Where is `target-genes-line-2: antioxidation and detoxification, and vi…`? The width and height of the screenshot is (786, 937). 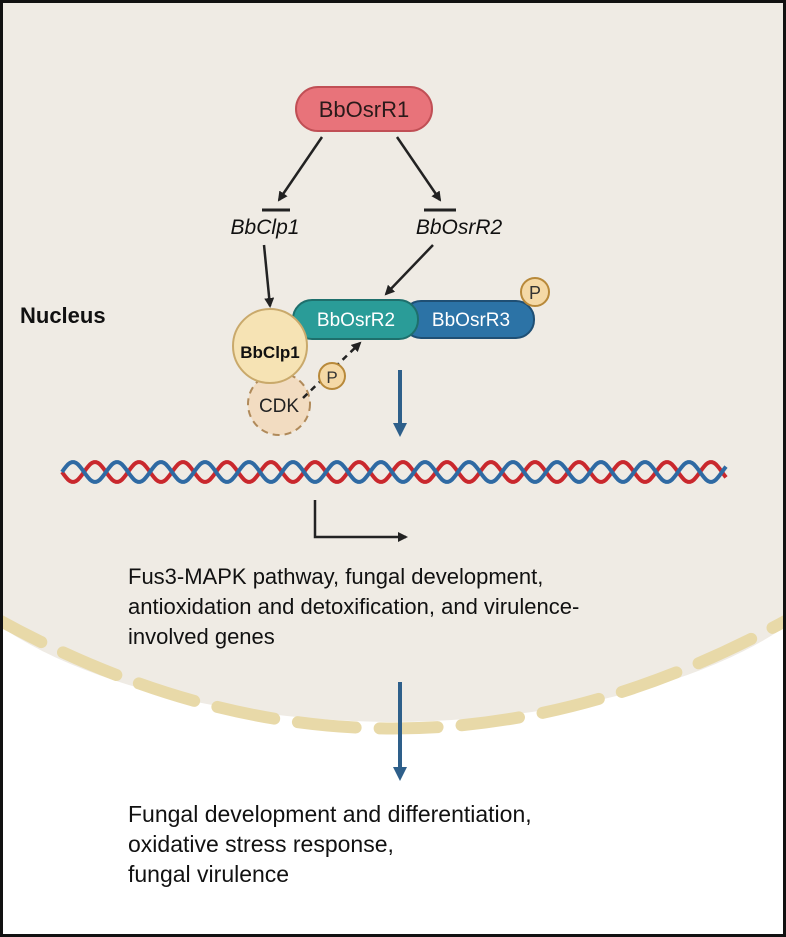 target-genes-line-2: antioxidation and detoxification, and vi… is located at coordinates (353, 606).